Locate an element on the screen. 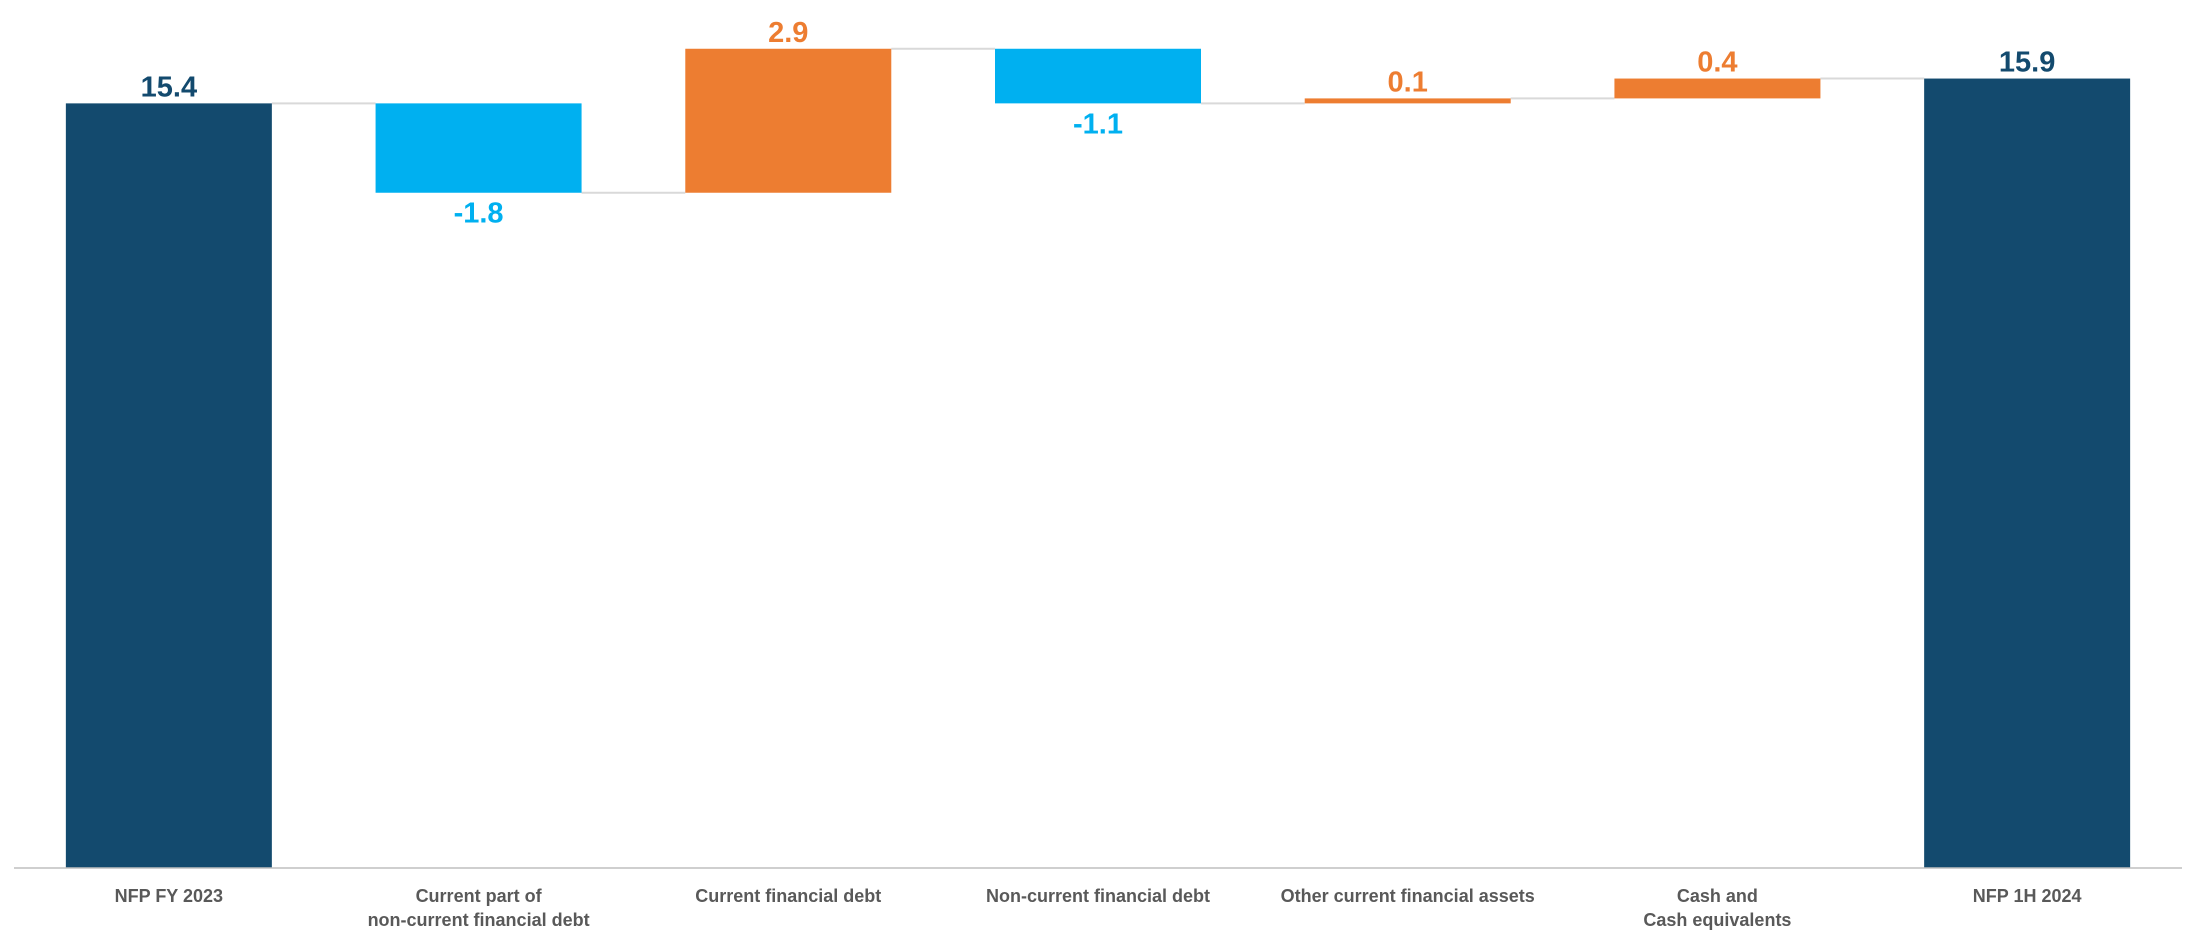 This screenshot has height=931, width=2193. category-label: NFP 1H 2024 is located at coordinates (2027, 896).